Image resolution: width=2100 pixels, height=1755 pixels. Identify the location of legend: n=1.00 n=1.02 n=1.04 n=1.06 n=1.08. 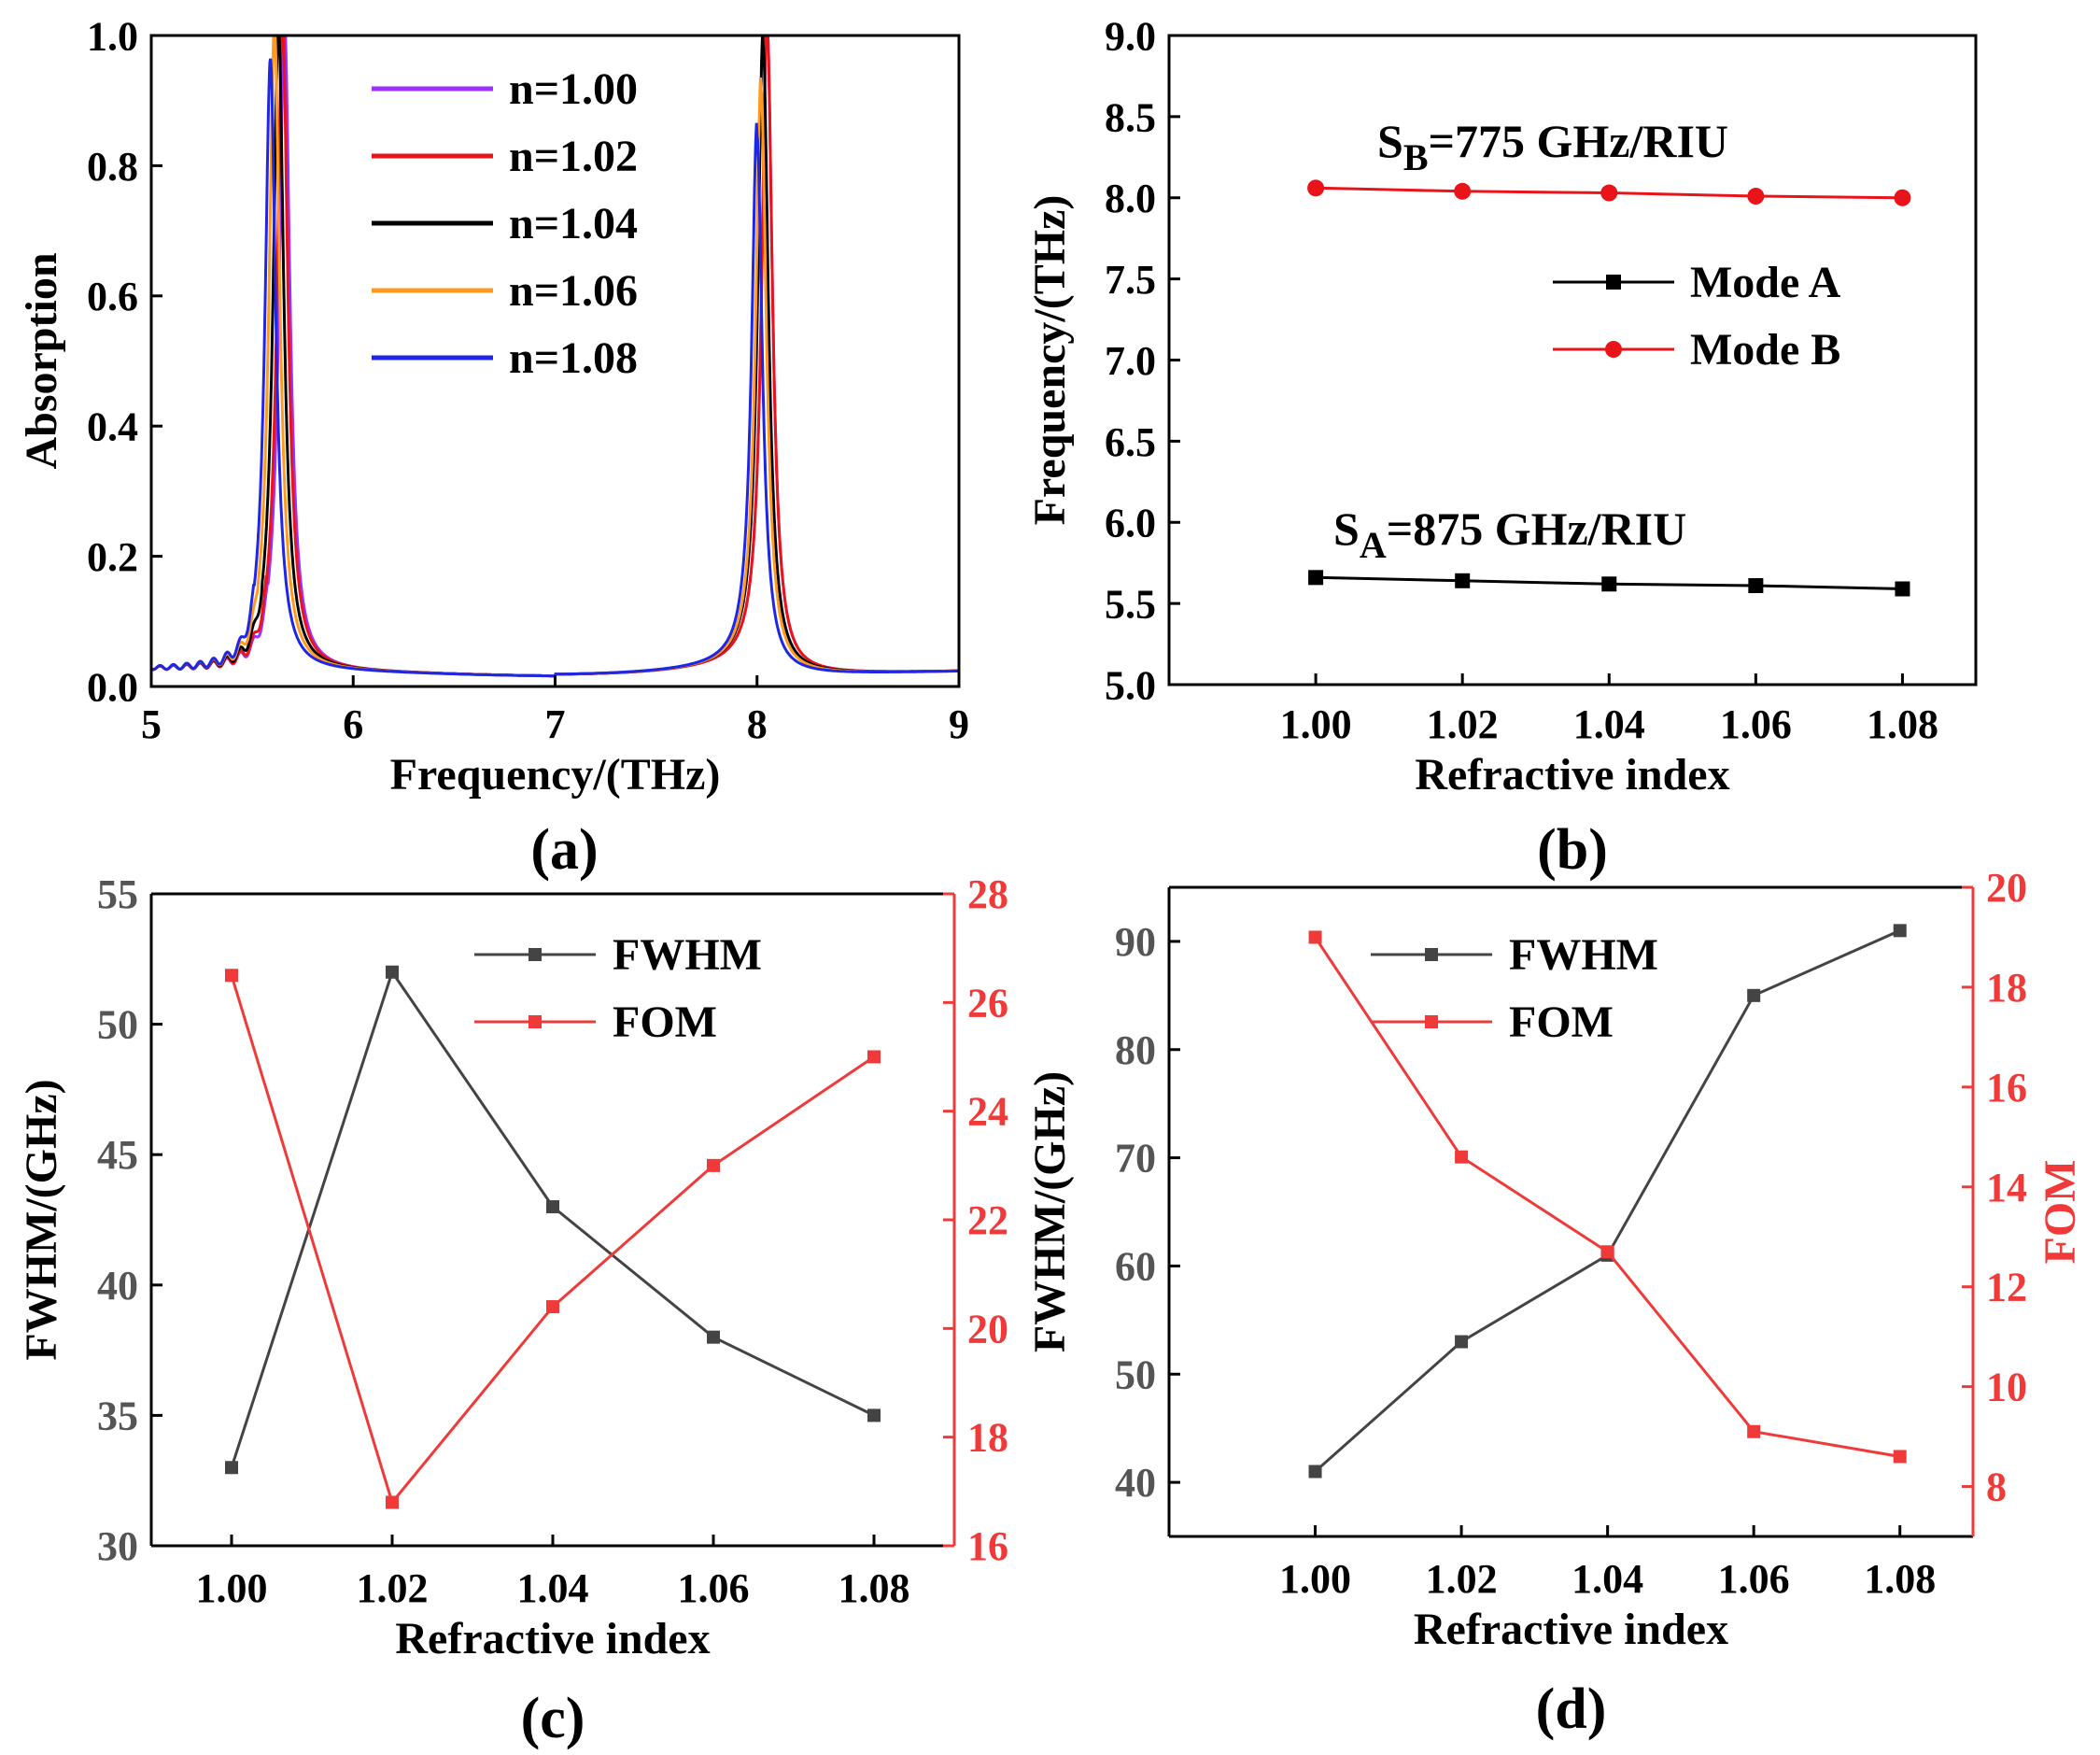
(505, 223).